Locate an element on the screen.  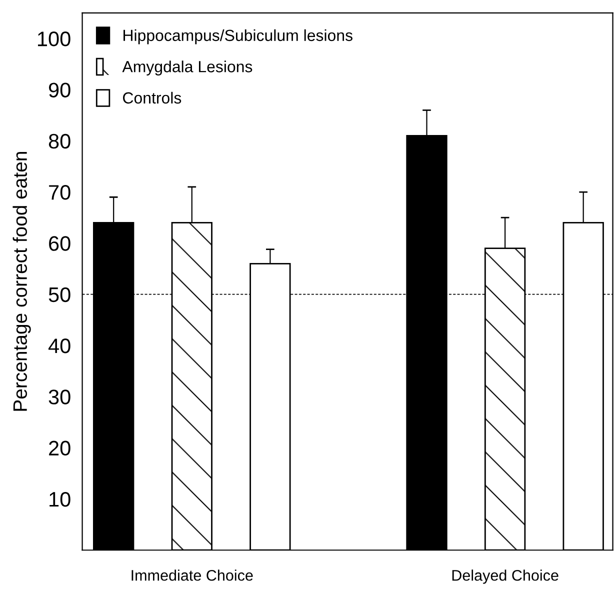
legend-label: Hippocampus/Subiculum lesions is located at coordinates (238, 36).